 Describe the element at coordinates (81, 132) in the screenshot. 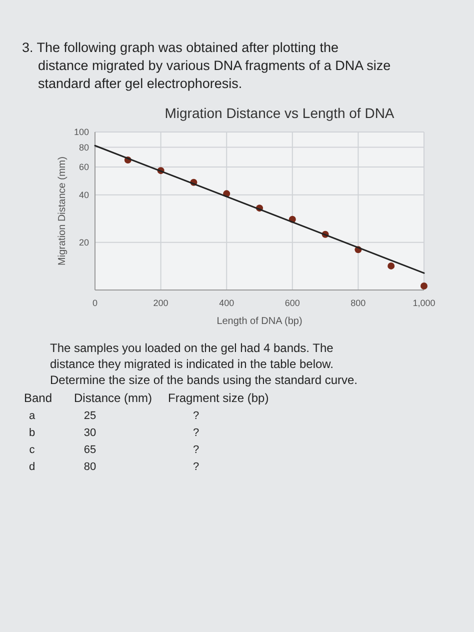

I see `y-tick-label: 100` at that location.